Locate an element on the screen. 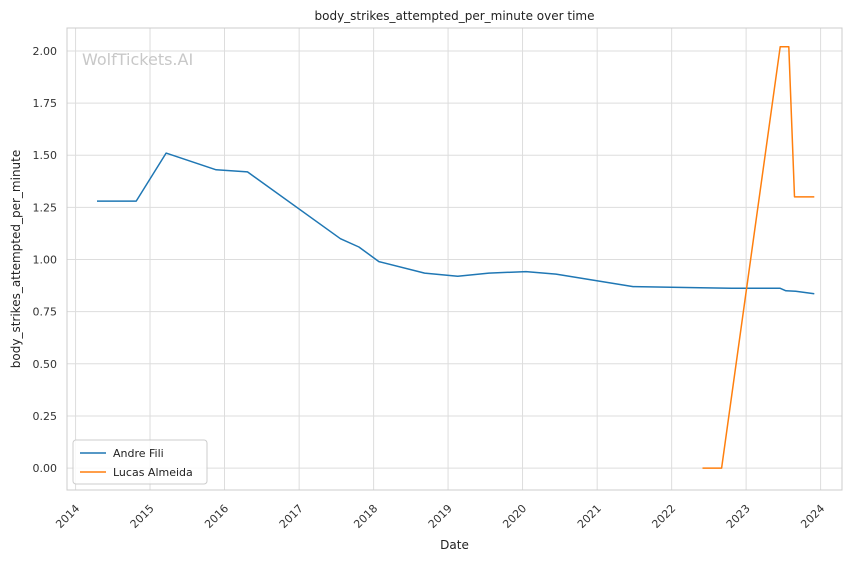  watermark: WolfTickets.AI is located at coordinates (137, 59).